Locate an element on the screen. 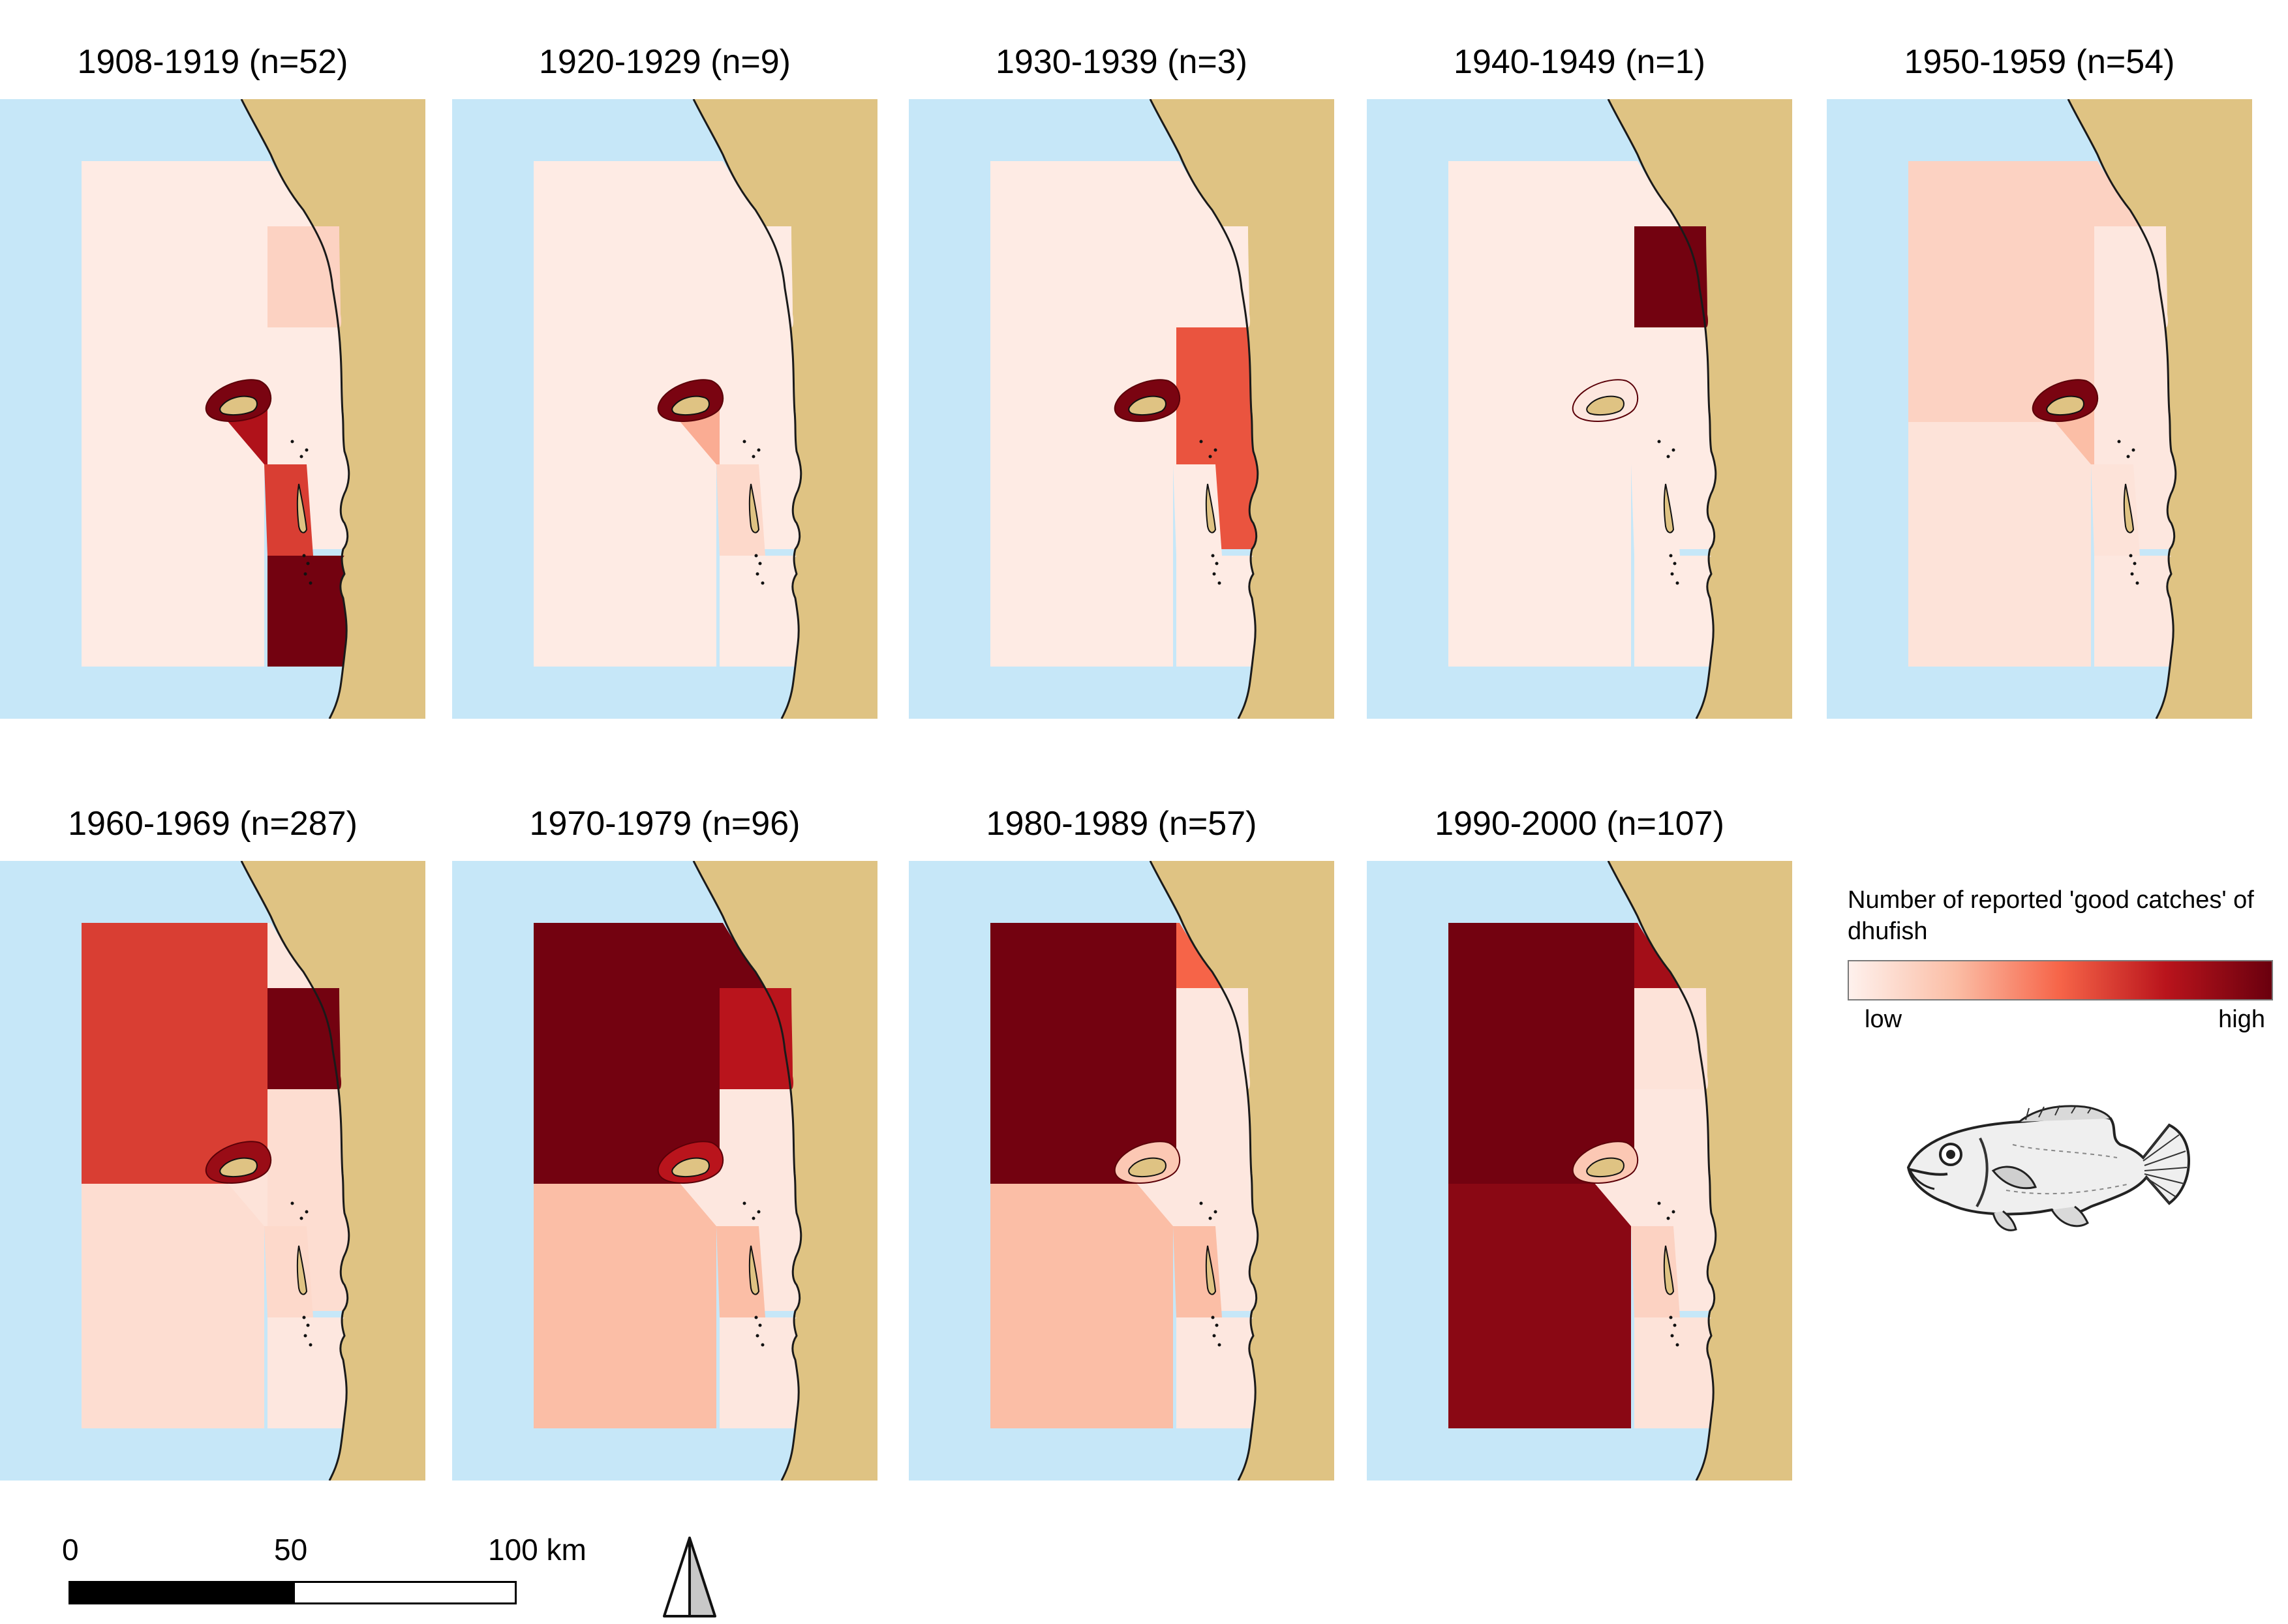 The height and width of the screenshot is (1624, 2288). map-panel-1920-1929: 1920-1929 (n=9) is located at coordinates (664, 379).